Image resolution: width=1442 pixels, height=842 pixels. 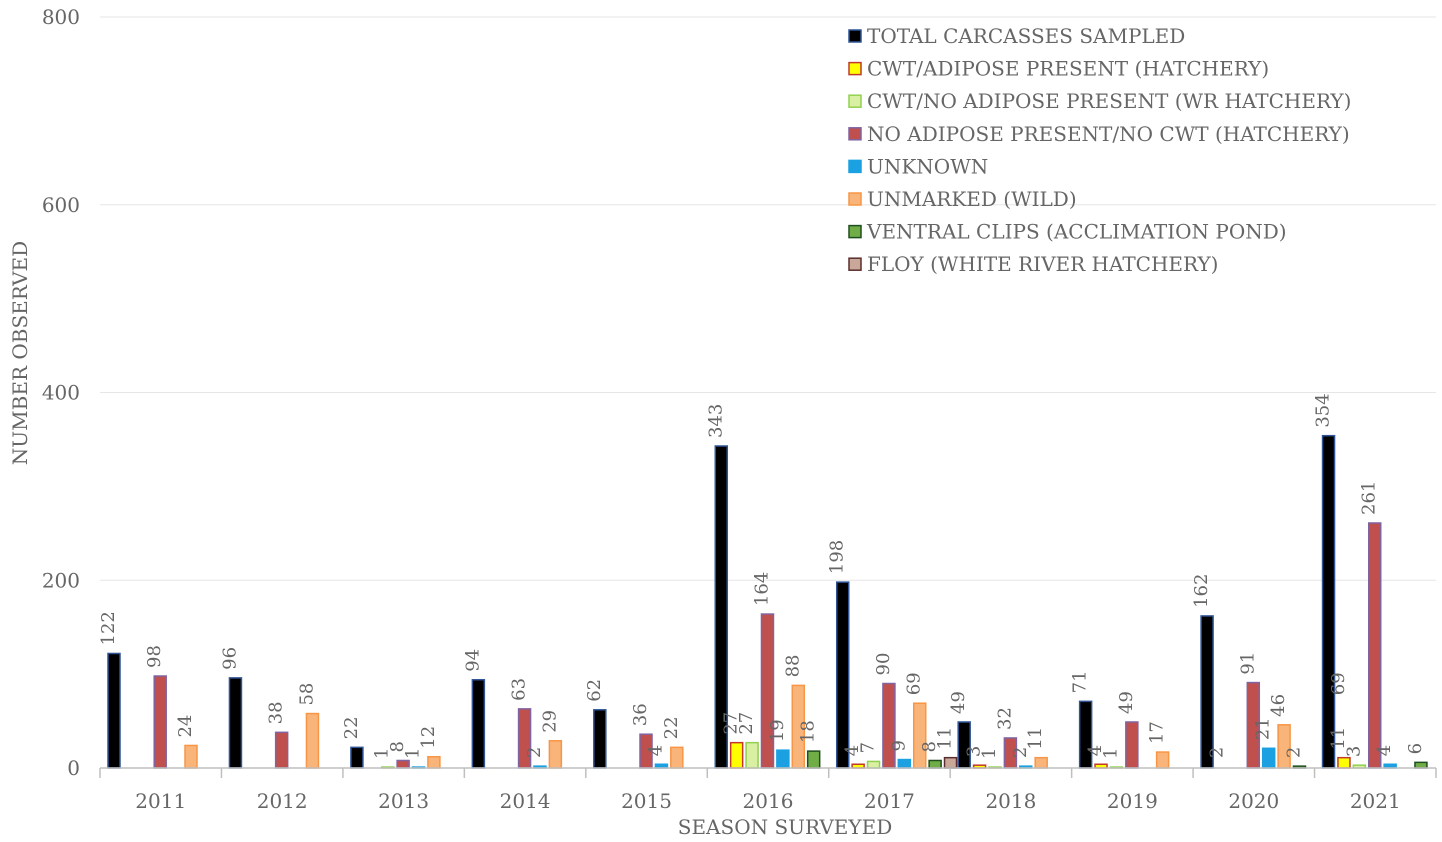 I want to click on x-tick-label: 2015, so click(x=646, y=801).